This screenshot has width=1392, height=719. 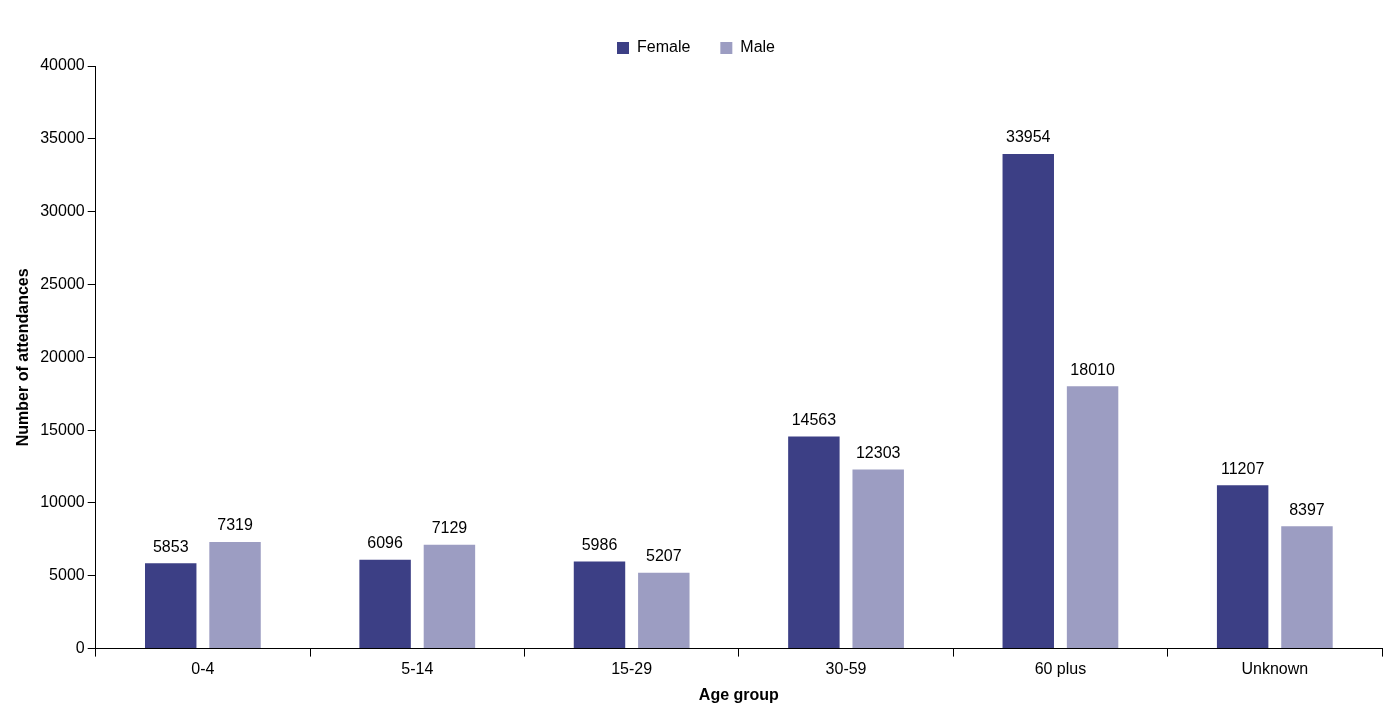 I want to click on legend-label: Male, so click(x=758, y=47).